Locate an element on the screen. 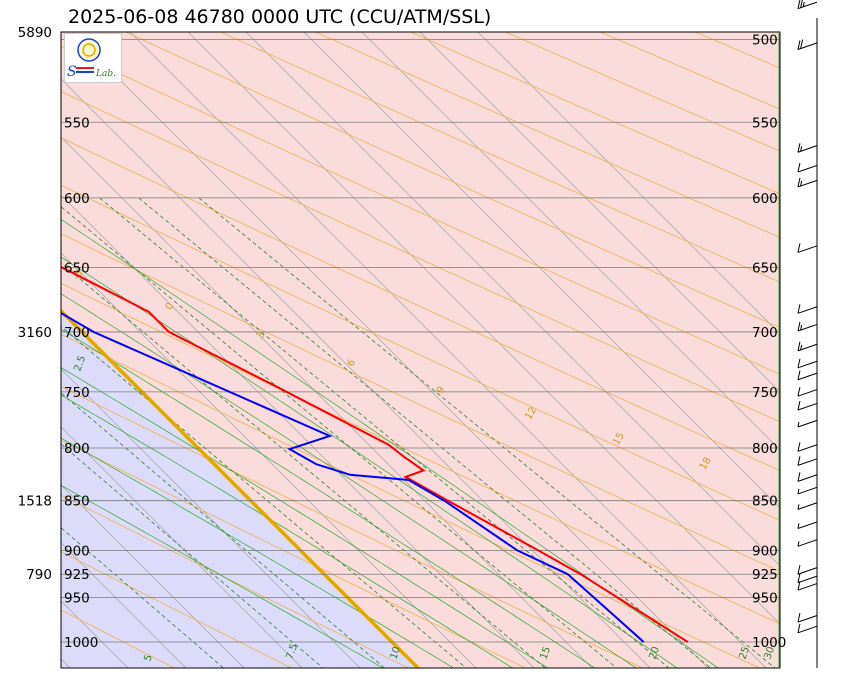 This screenshot has height=700, width=850. dry-adiabat-label: 3 is located at coordinates (261, 335).